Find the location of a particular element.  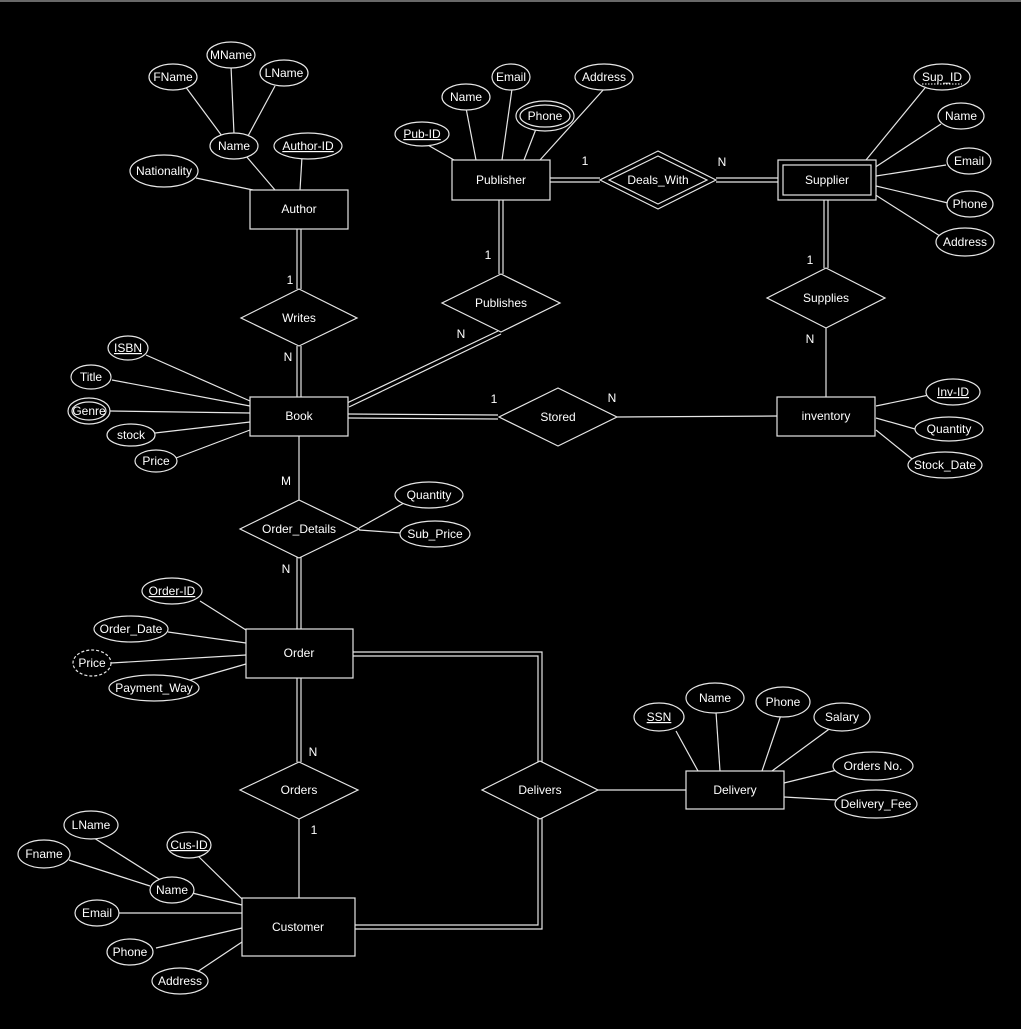

attribute-del-name: Name is located at coordinates (715, 698).